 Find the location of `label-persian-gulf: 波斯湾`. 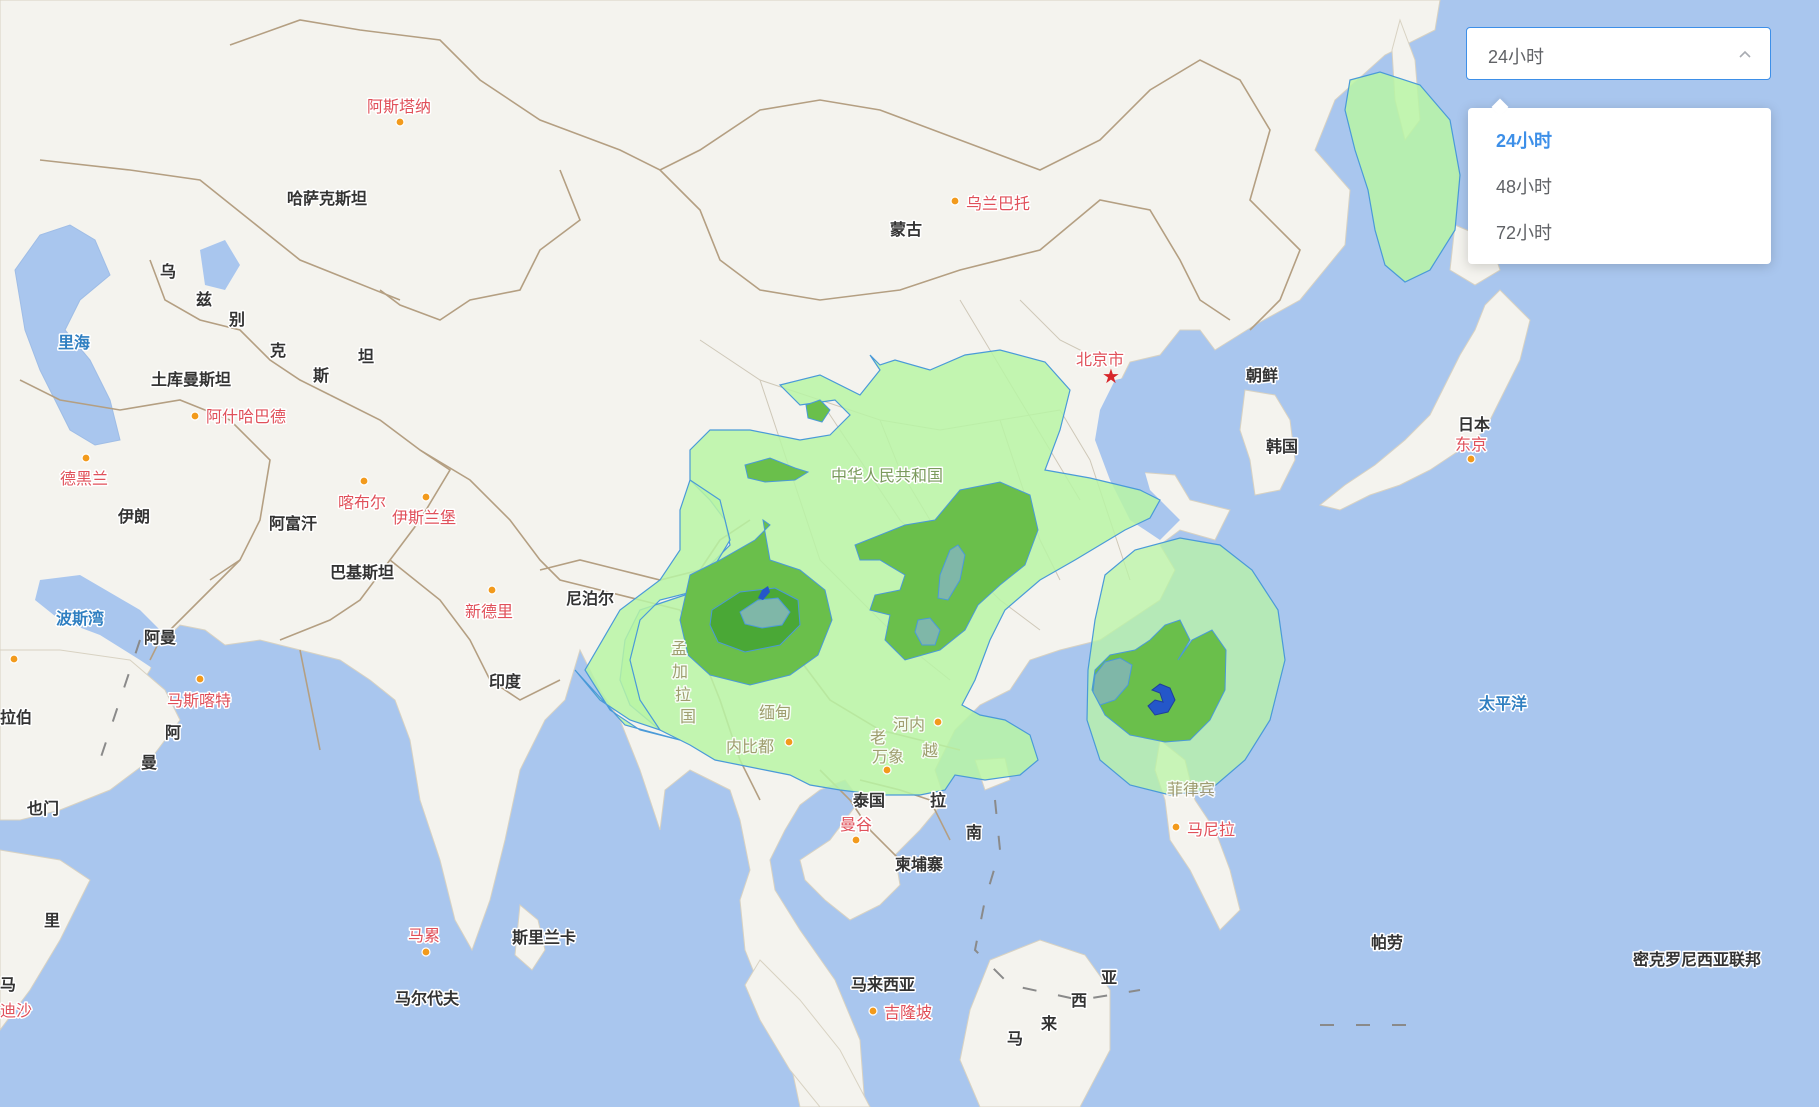

label-persian-gulf: 波斯湾 is located at coordinates (80, 618).